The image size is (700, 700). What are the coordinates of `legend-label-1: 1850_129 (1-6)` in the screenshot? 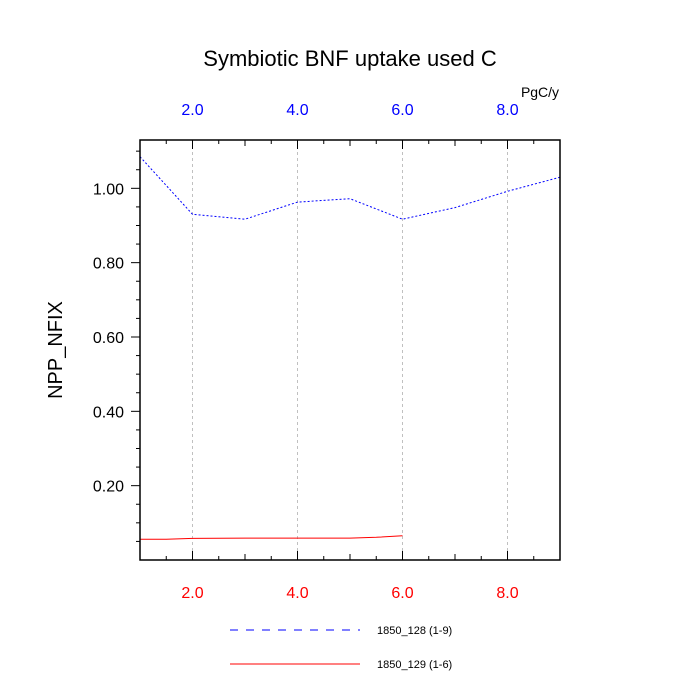 It's located at (414, 665).